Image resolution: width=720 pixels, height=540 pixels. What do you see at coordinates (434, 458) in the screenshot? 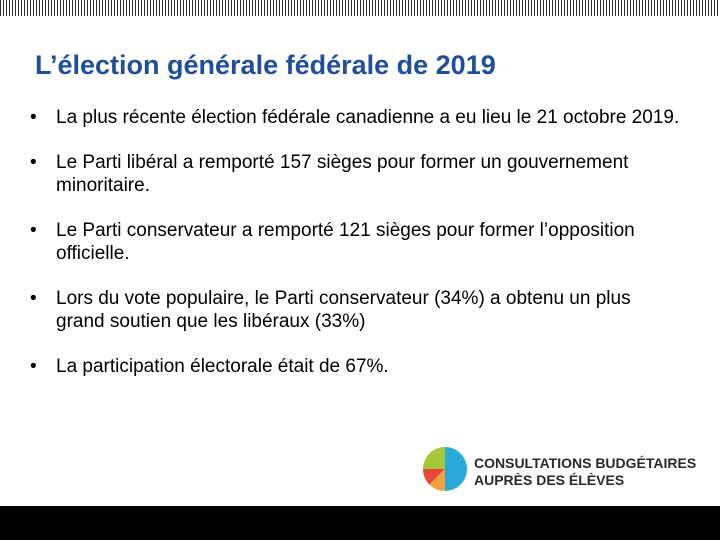
I see `logo-slice-green` at bounding box center [434, 458].